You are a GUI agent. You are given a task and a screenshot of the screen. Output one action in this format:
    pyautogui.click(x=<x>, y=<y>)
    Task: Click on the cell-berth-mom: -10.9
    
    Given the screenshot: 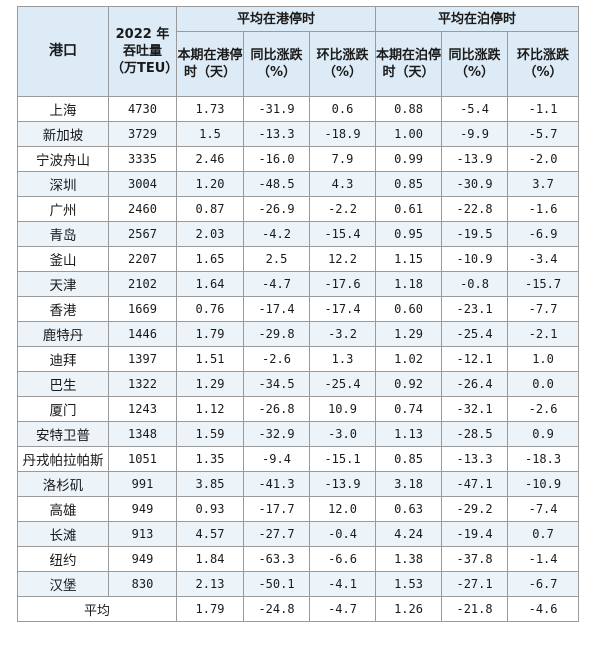 What is the action you would take?
    pyautogui.click(x=543, y=484)
    